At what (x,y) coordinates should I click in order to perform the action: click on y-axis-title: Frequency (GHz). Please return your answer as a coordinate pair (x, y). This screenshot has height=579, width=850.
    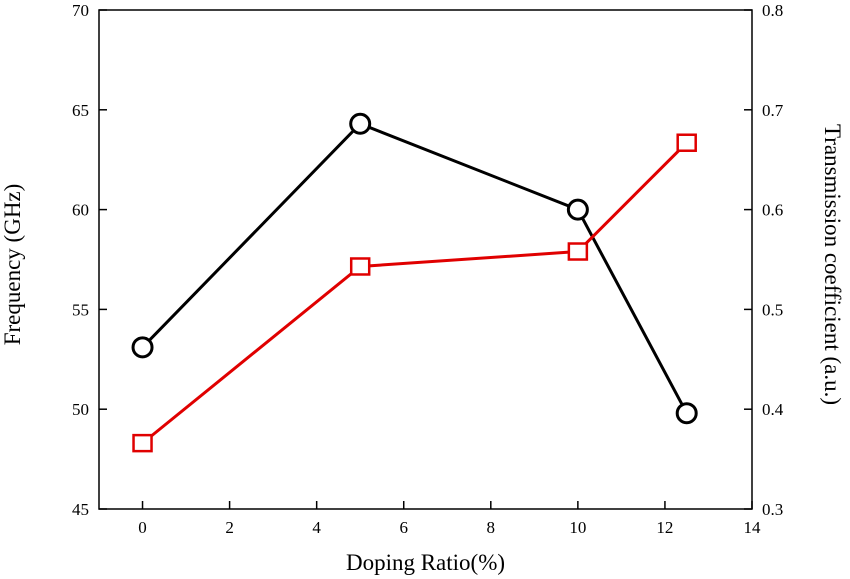
    Looking at the image, I should click on (12, 265).